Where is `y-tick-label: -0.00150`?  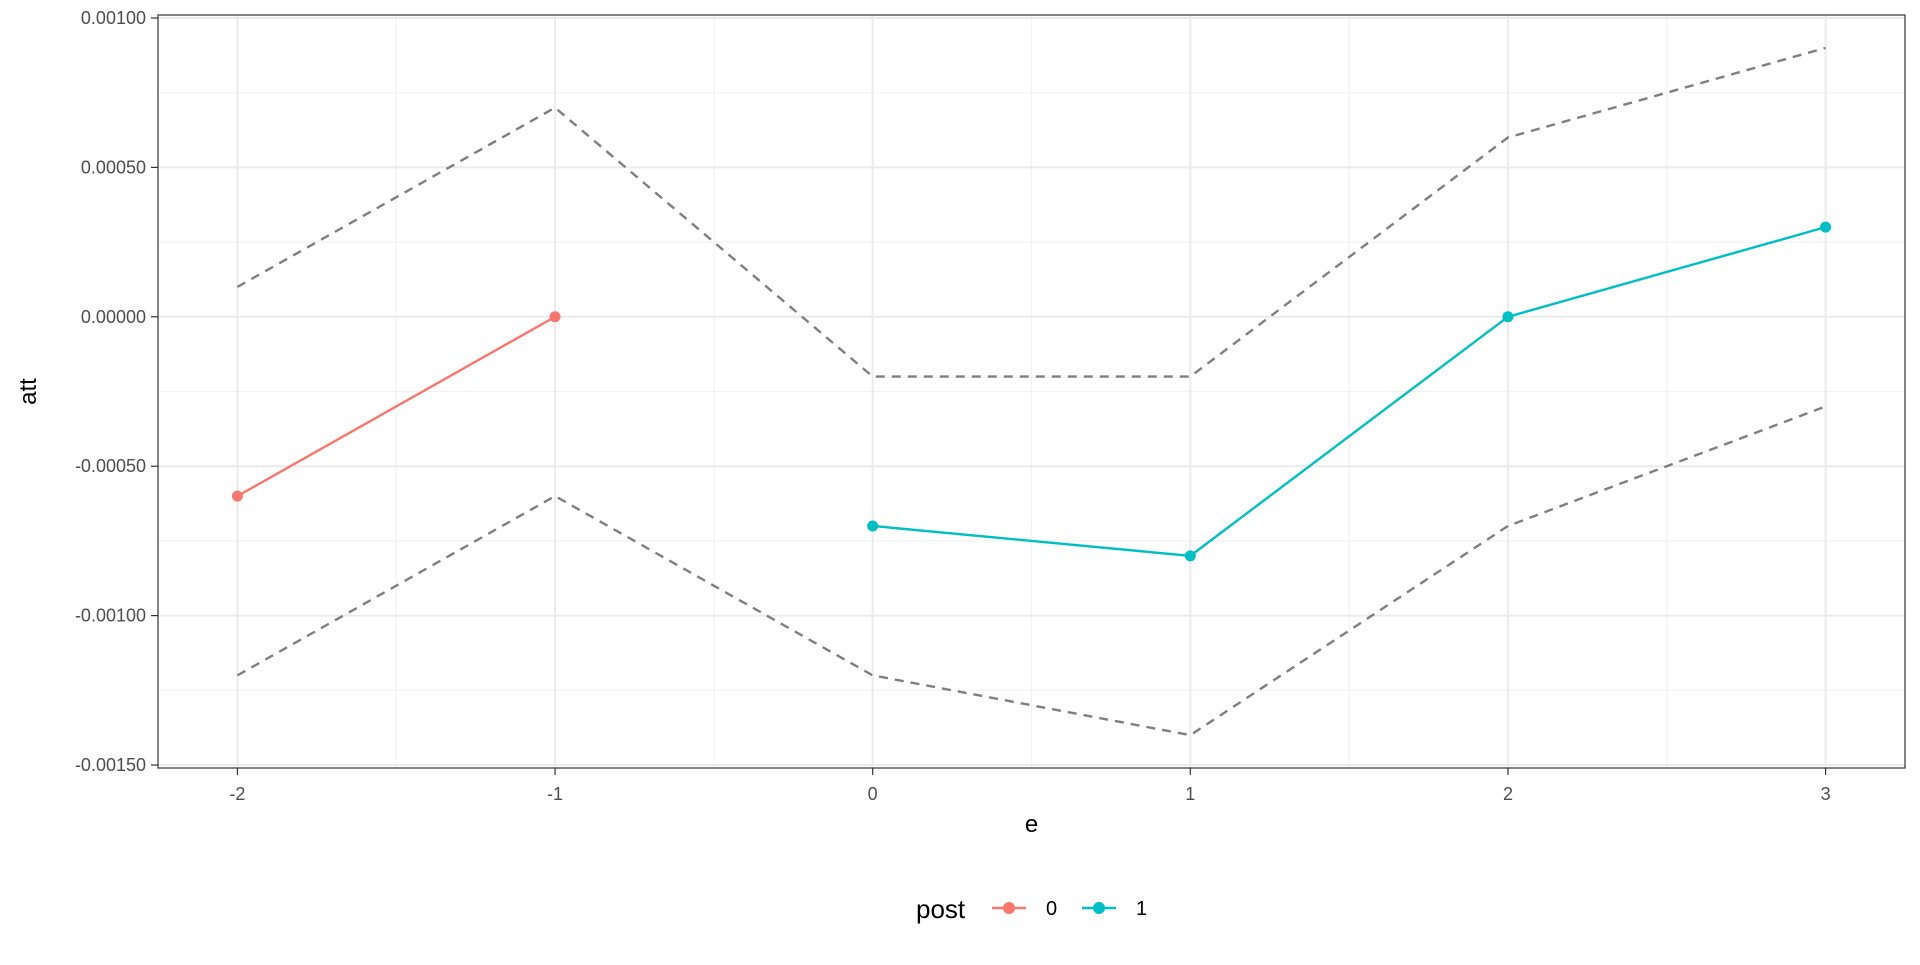 y-tick-label: -0.00150 is located at coordinates (110, 765).